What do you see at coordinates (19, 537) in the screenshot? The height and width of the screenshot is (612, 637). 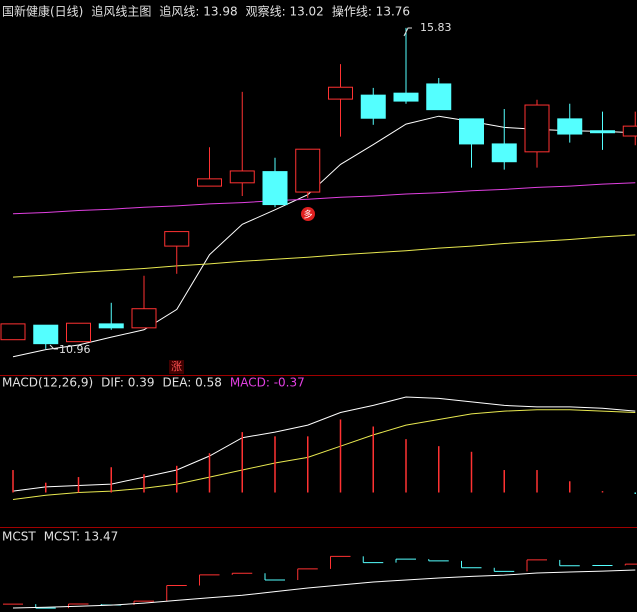 I see `header-text: MCST` at bounding box center [19, 537].